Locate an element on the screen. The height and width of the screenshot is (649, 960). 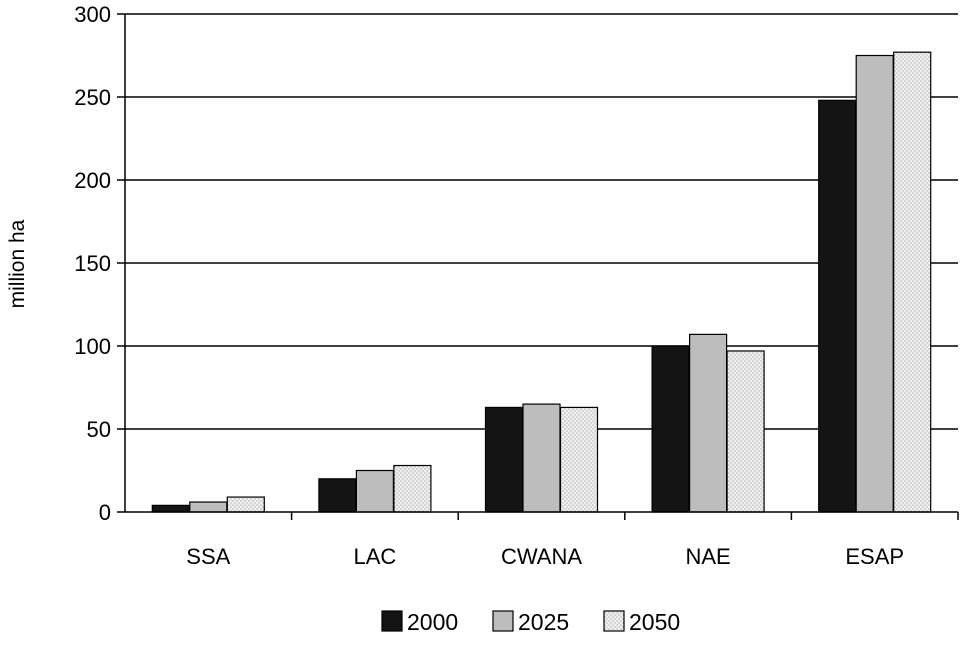
bar-esap-2025 is located at coordinates (874, 283).